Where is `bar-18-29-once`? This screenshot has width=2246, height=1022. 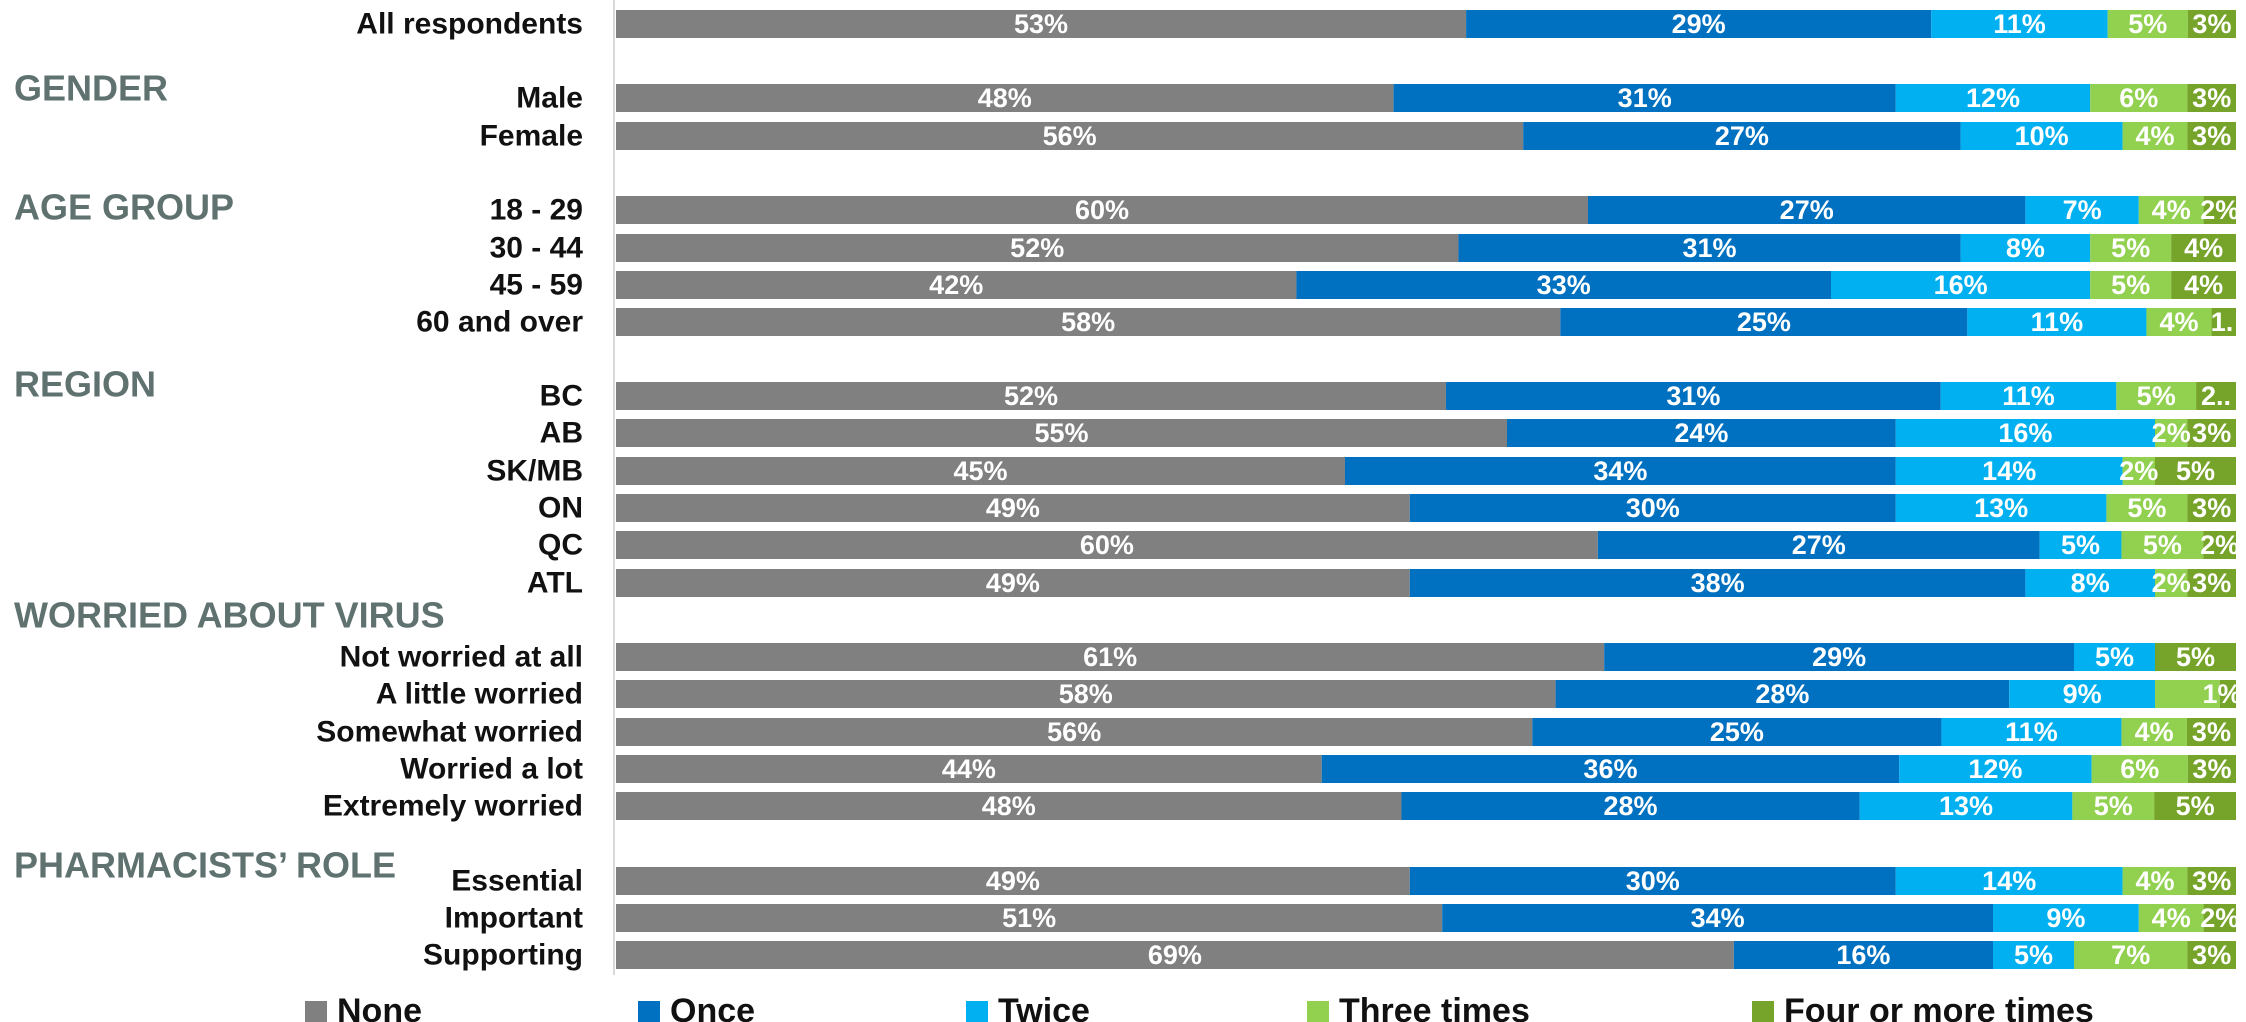 bar-18-29-once is located at coordinates (1807, 210).